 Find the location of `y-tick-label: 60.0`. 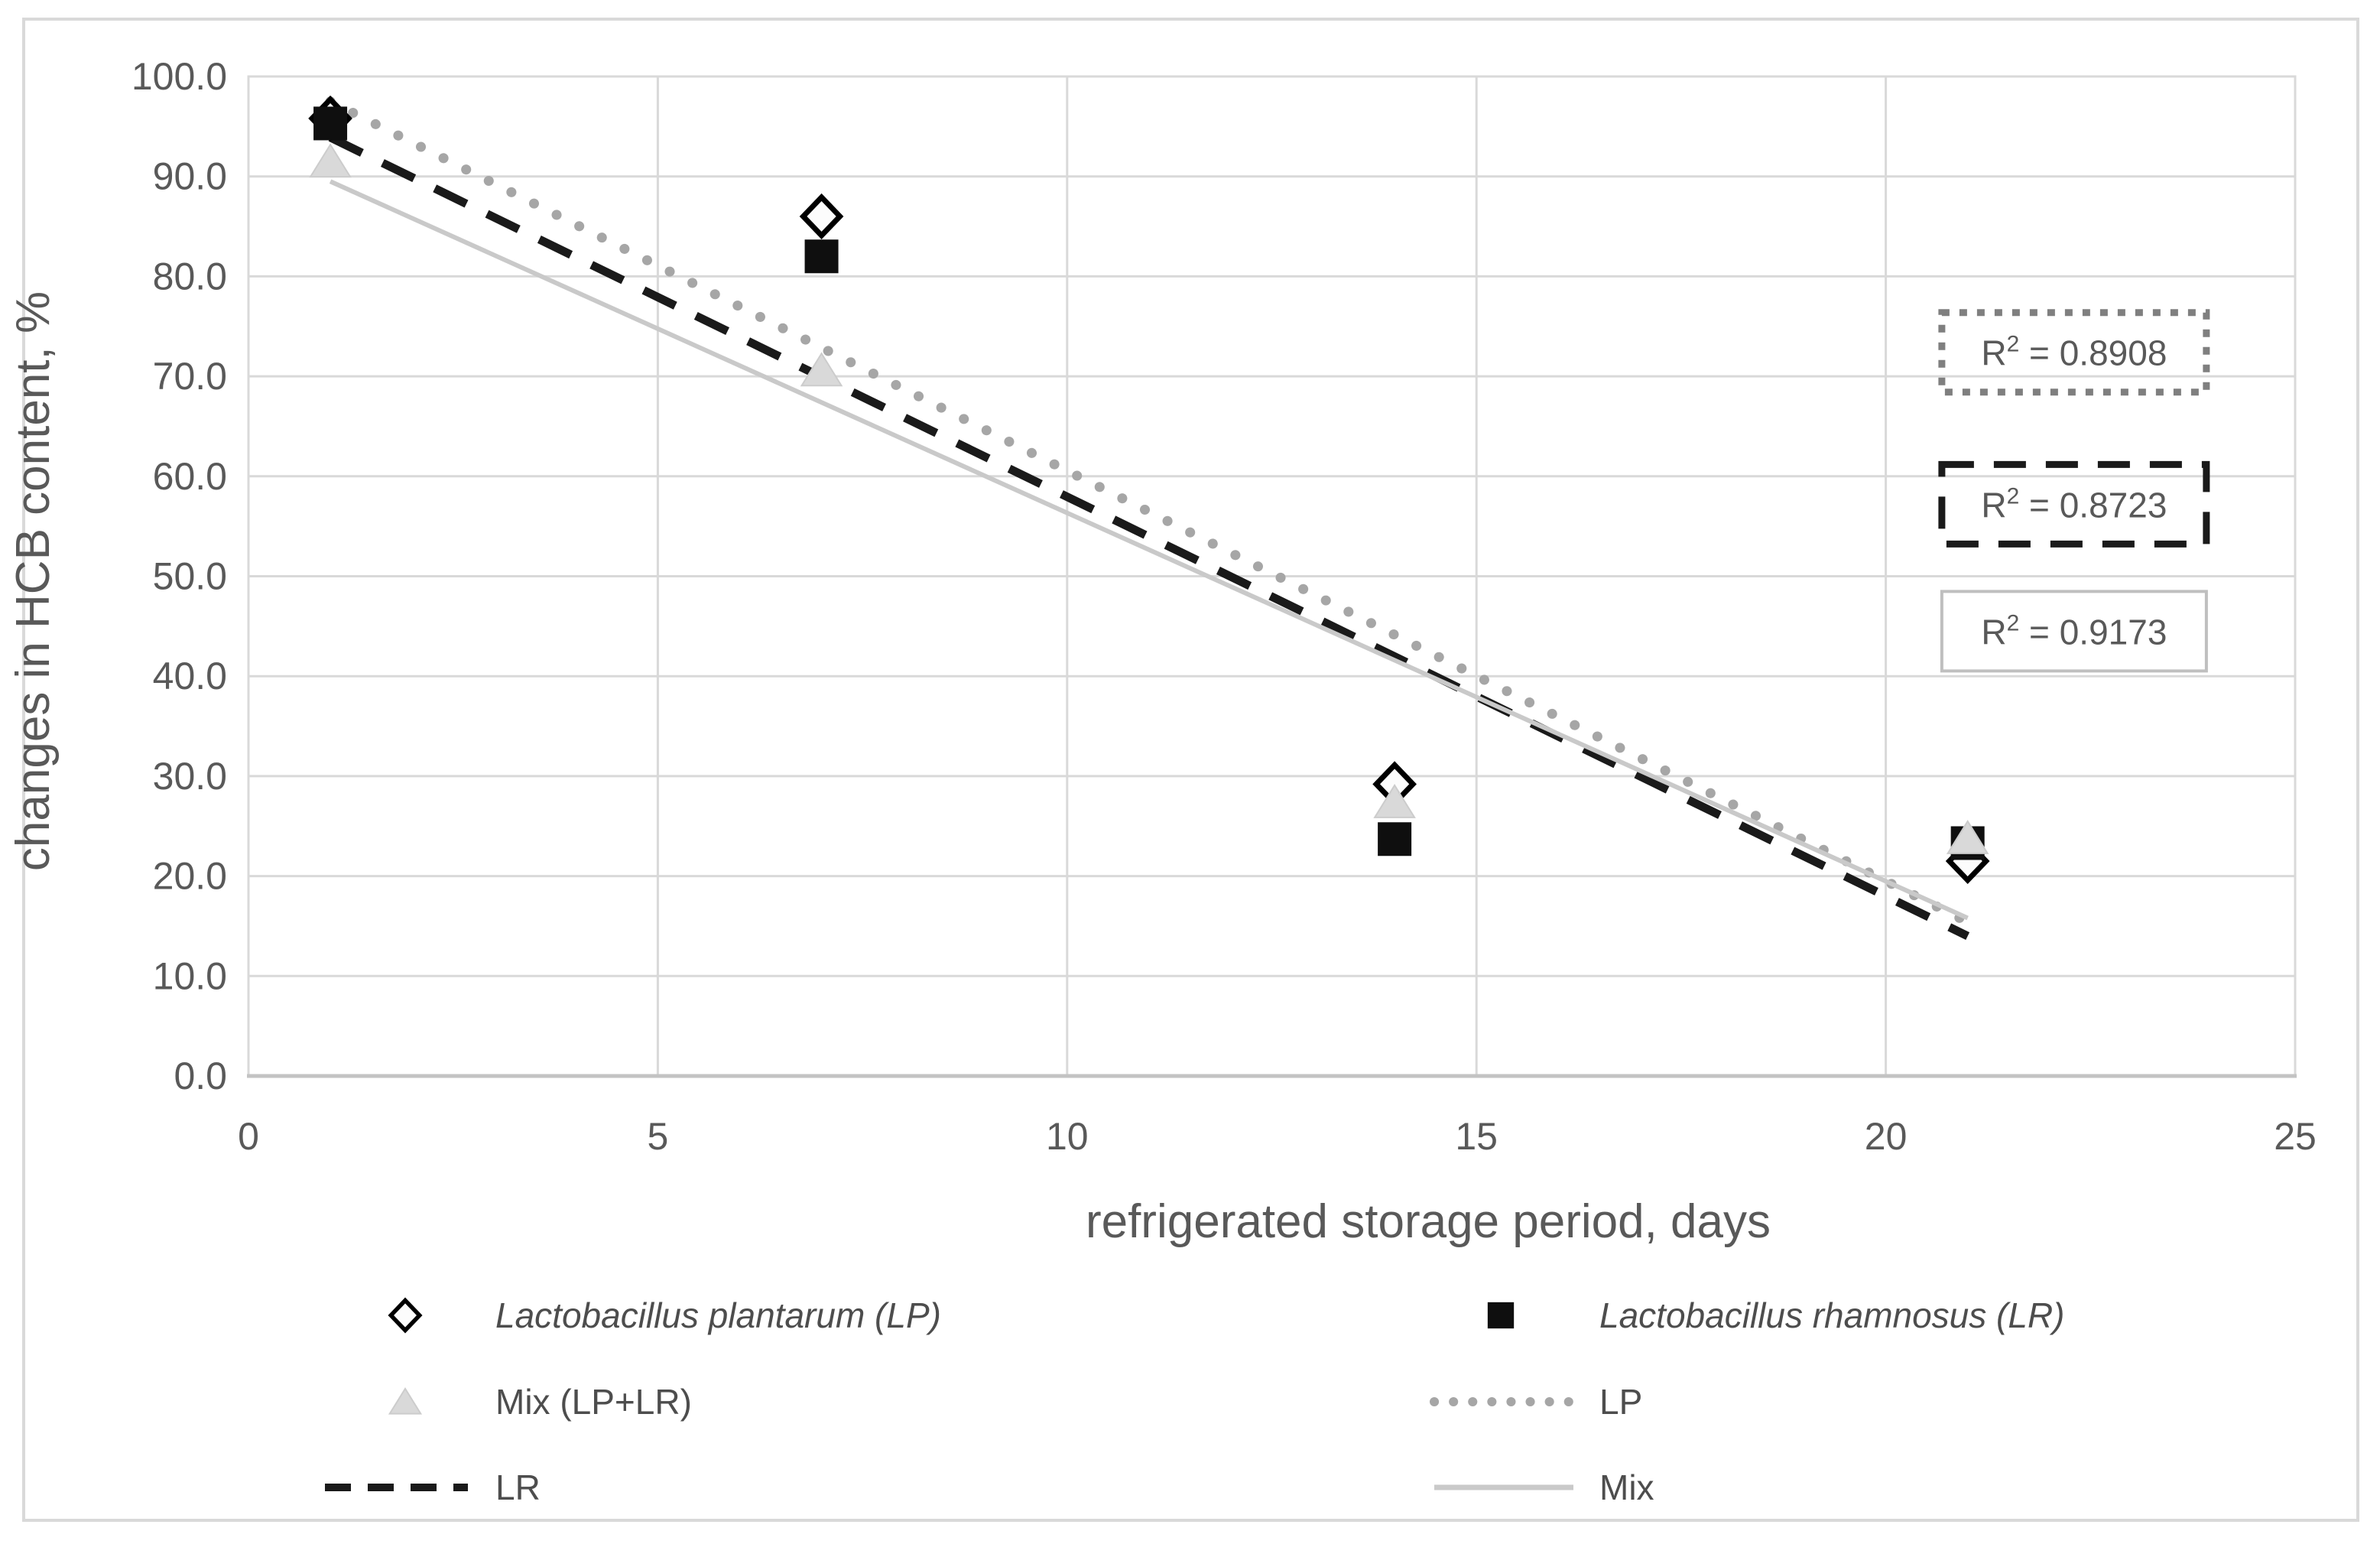

y-tick-label: 60.0 is located at coordinates (190, 476).